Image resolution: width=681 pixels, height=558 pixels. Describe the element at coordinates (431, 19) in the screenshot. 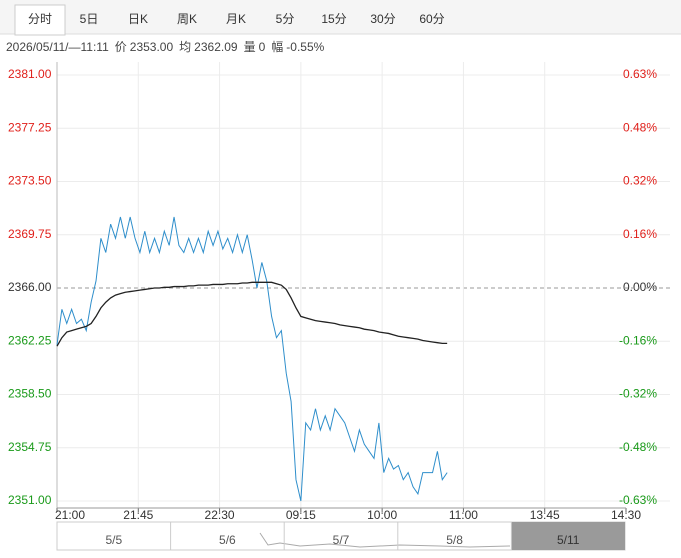

I see `tab: 60分` at that location.